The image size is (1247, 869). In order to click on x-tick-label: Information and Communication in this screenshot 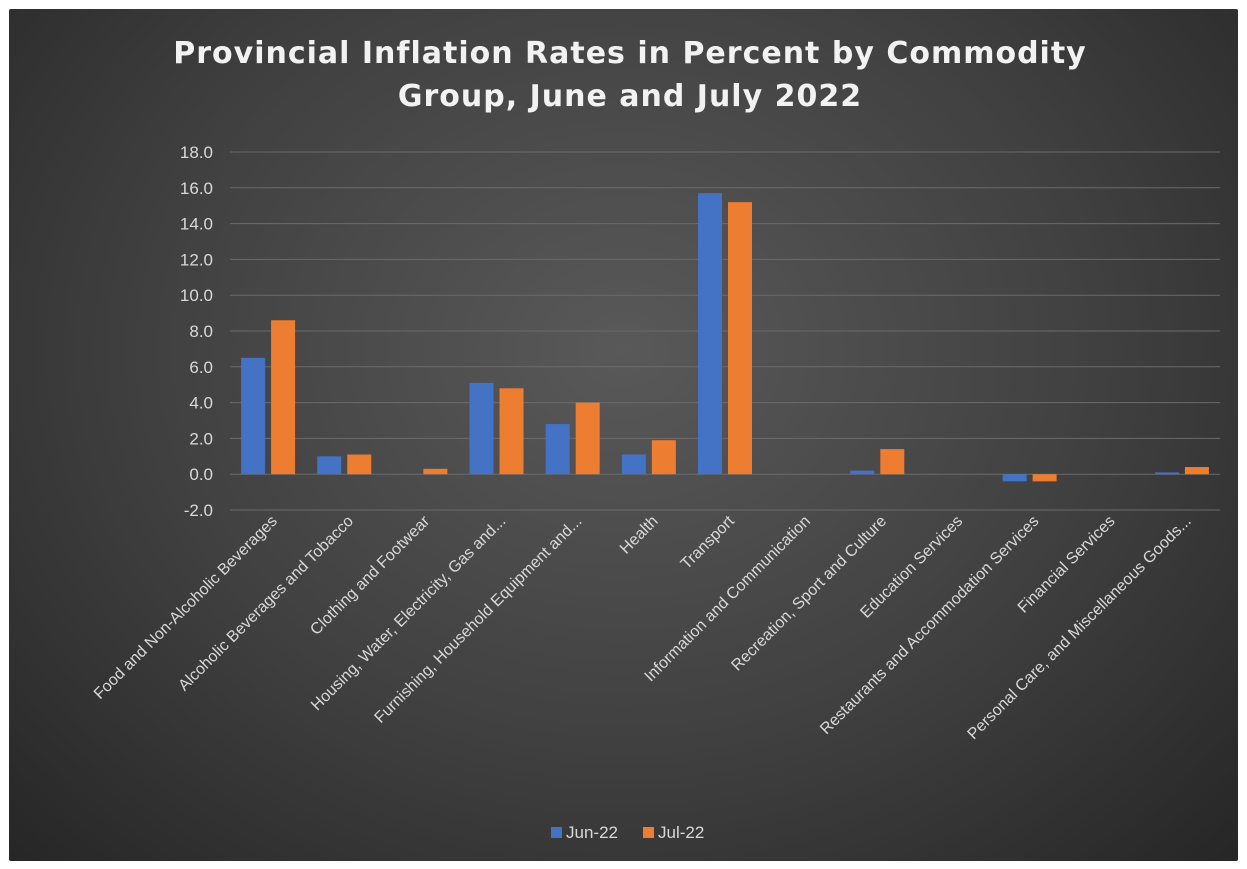, I will do `click(728, 599)`.